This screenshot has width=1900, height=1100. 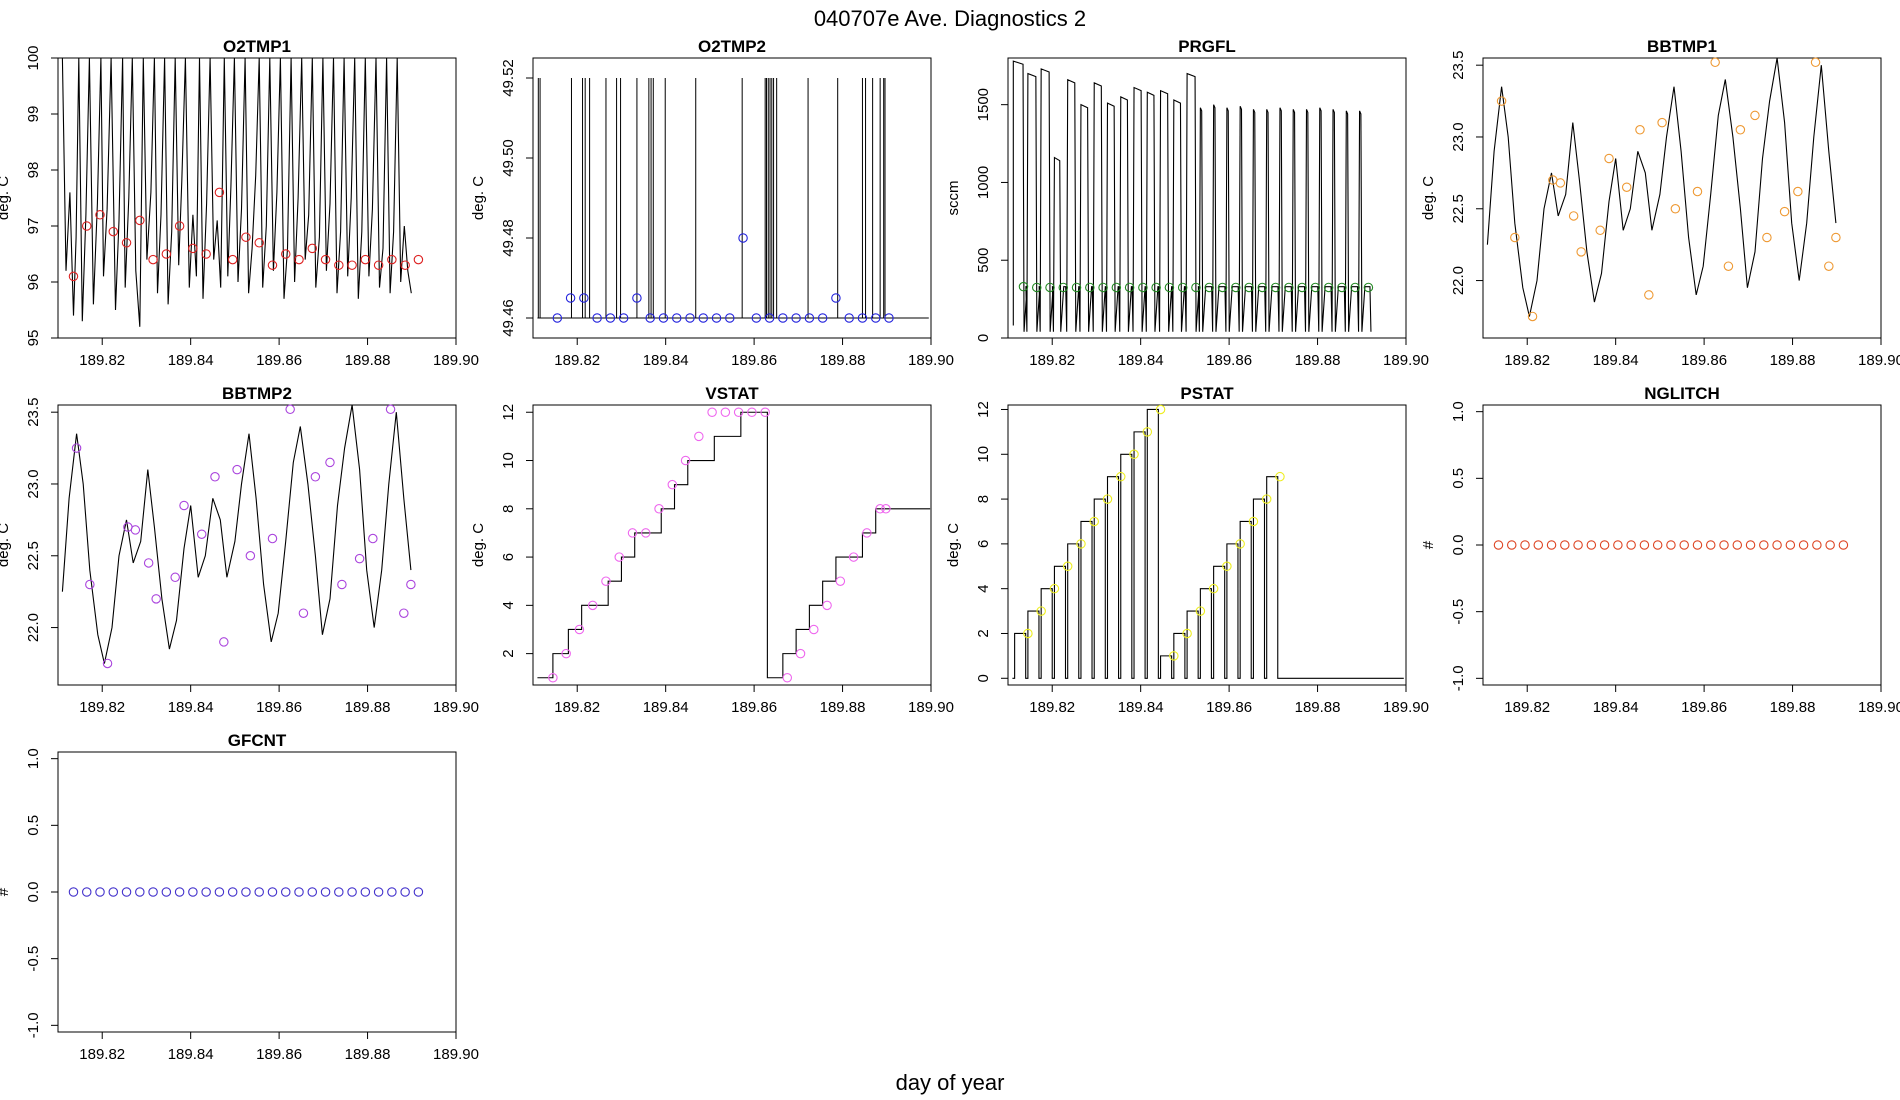 I want to click on y-axis-label: #, so click(x=1428, y=544).